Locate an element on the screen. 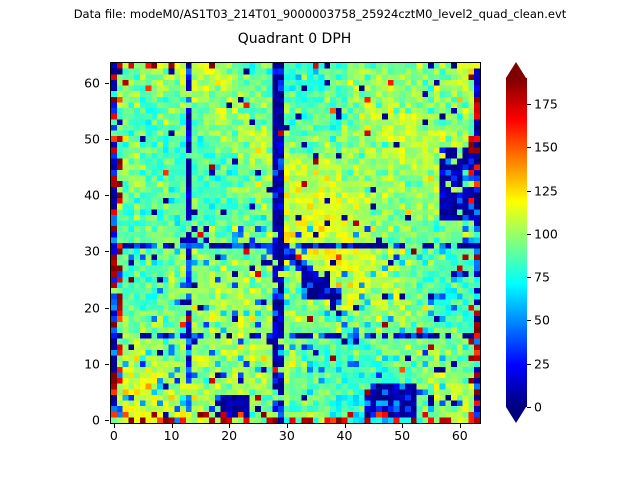  colorbar-body is located at coordinates (516, 242).